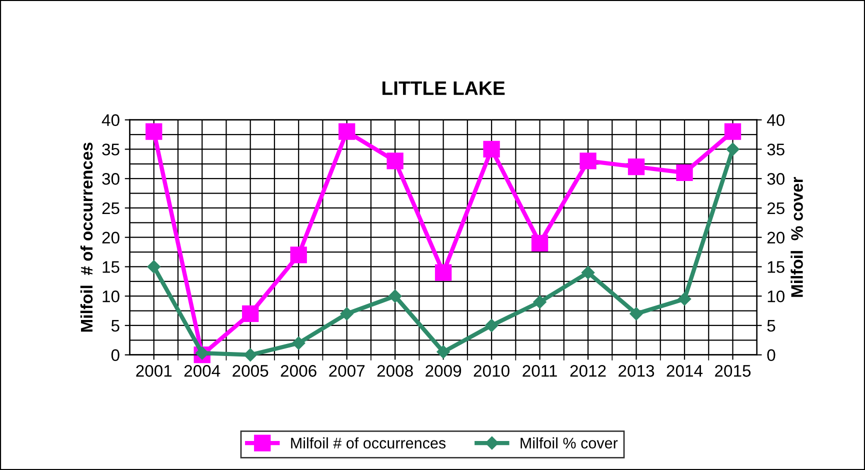 The width and height of the screenshot is (865, 470). Describe the element at coordinates (115, 326) in the screenshot. I see `y-tick-label: 5` at that location.